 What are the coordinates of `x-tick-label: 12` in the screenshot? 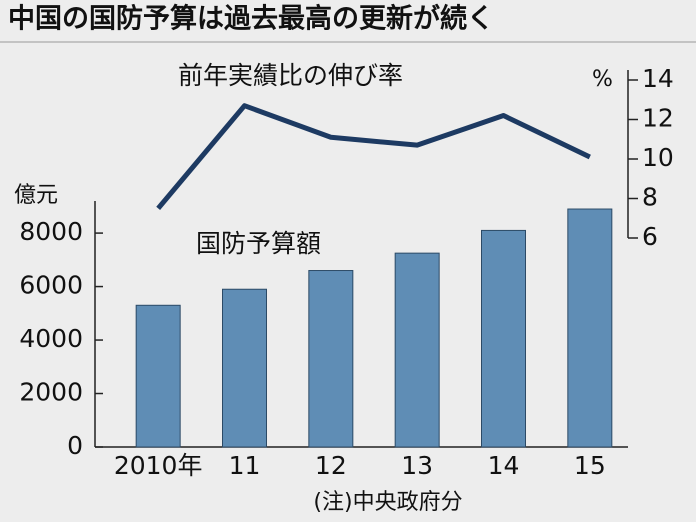 It's located at (331, 465).